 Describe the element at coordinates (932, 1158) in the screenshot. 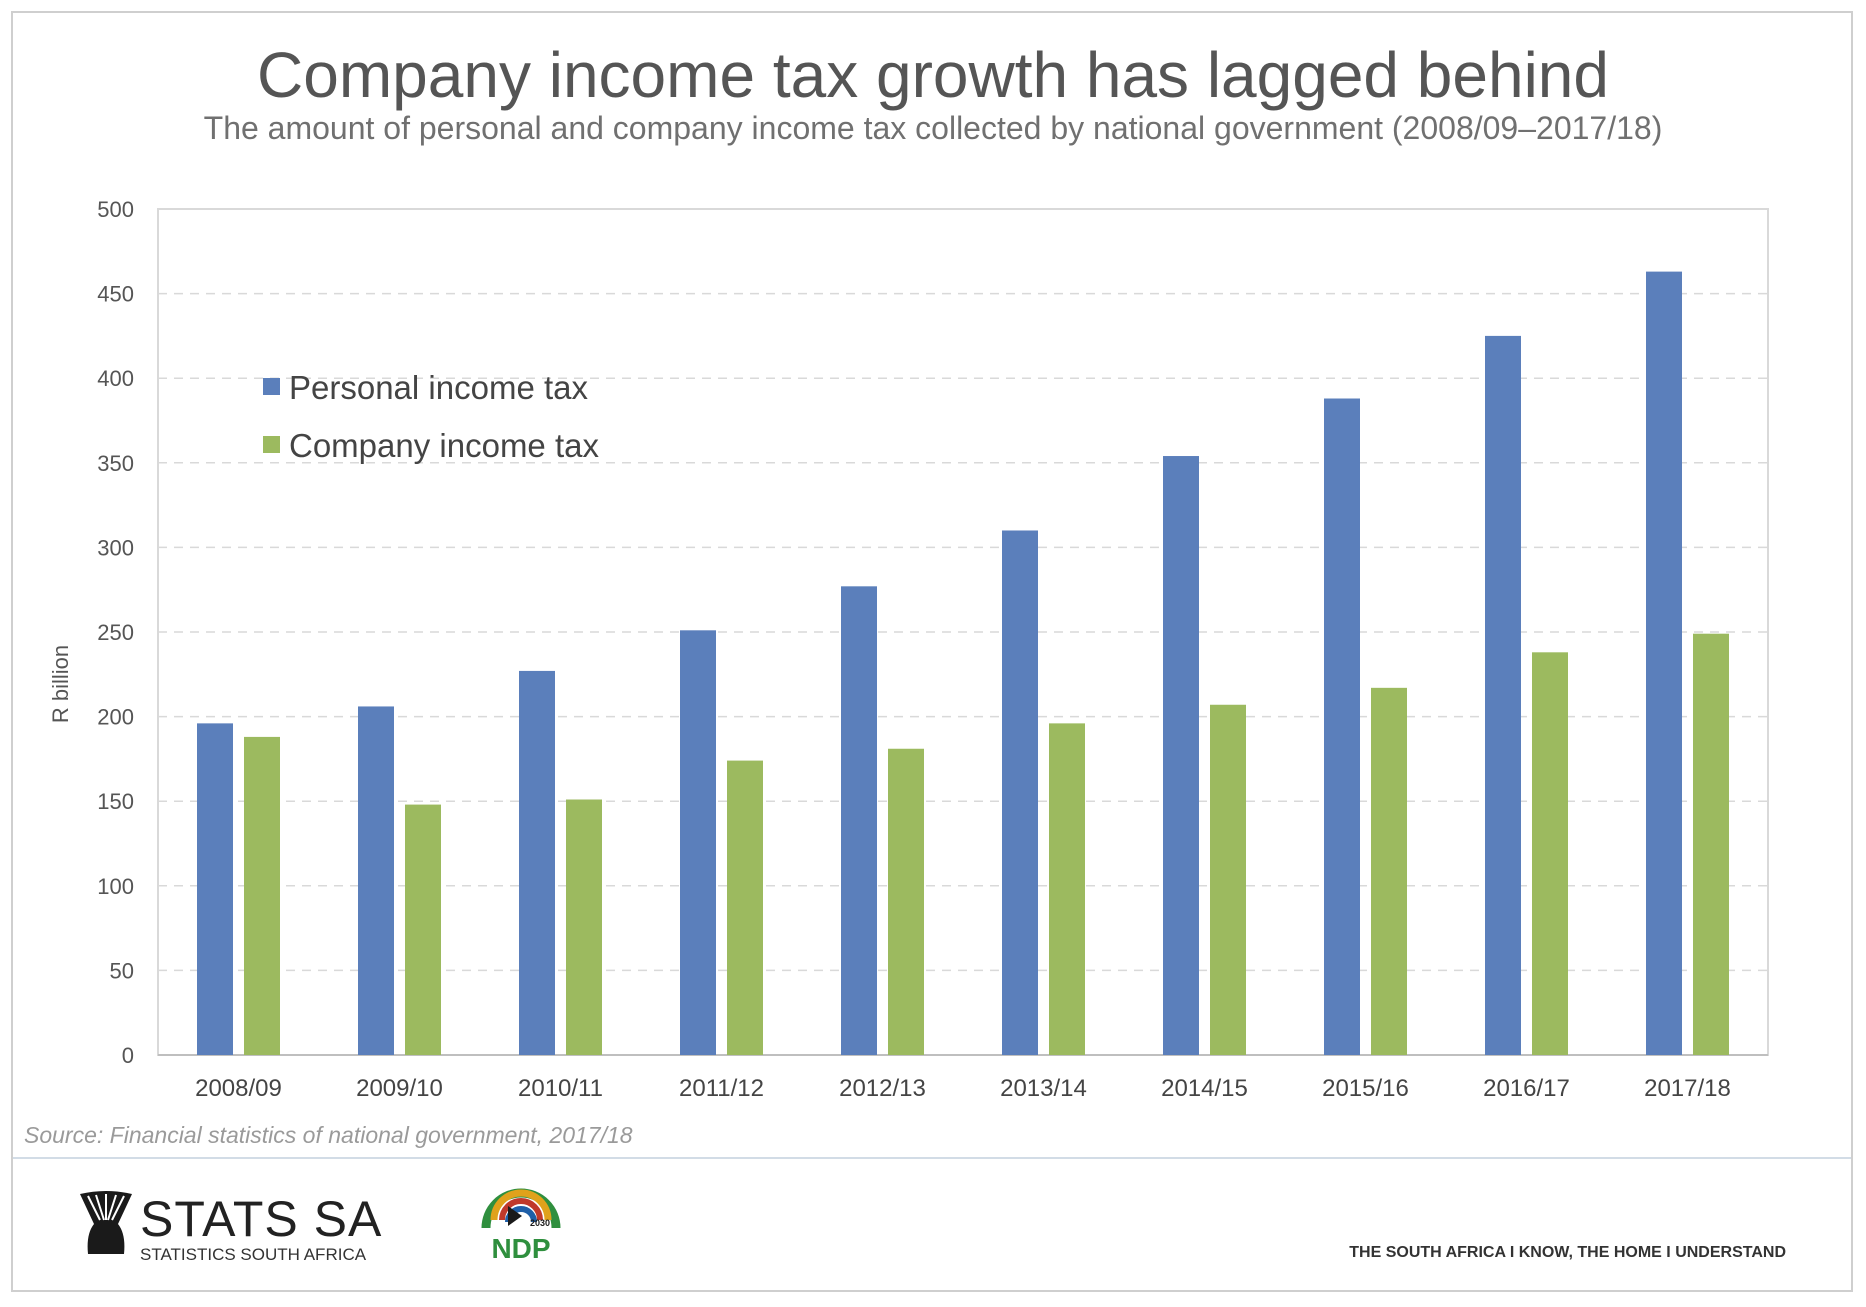

I see `footer-divider` at that location.